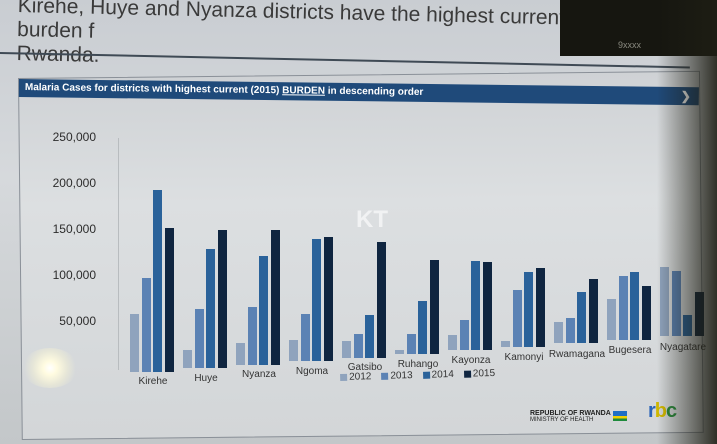  Describe the element at coordinates (312, 371) in the screenshot. I see `x-tick-label: Ngoma` at that location.